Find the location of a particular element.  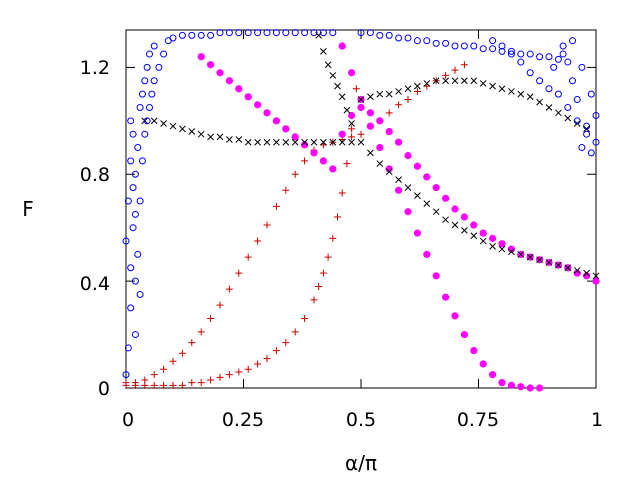

series-black-x-upper is located at coordinates (365, 111).